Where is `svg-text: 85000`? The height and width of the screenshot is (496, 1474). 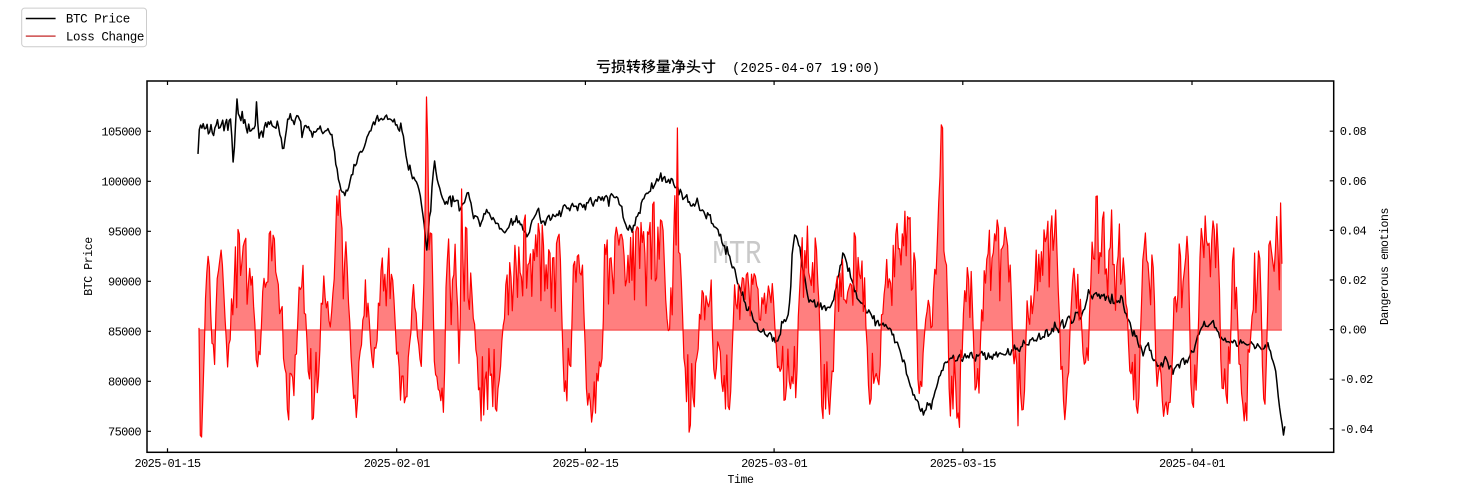
svg-text: 85000 is located at coordinates (124, 332).